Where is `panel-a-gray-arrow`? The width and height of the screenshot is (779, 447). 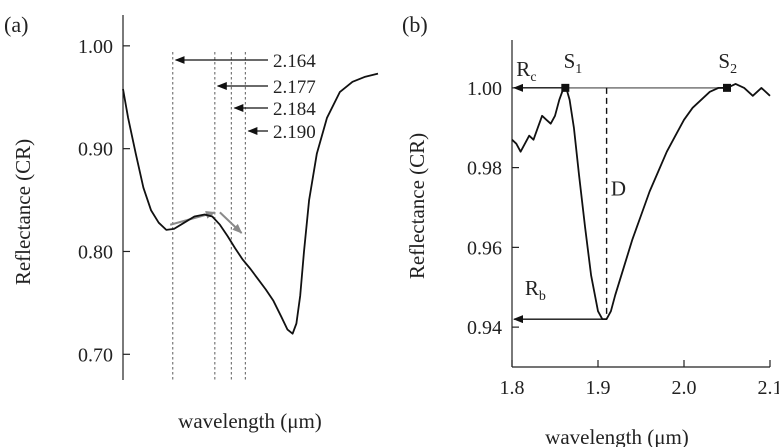 panel-a-gray-arrow is located at coordinates (231, 222).